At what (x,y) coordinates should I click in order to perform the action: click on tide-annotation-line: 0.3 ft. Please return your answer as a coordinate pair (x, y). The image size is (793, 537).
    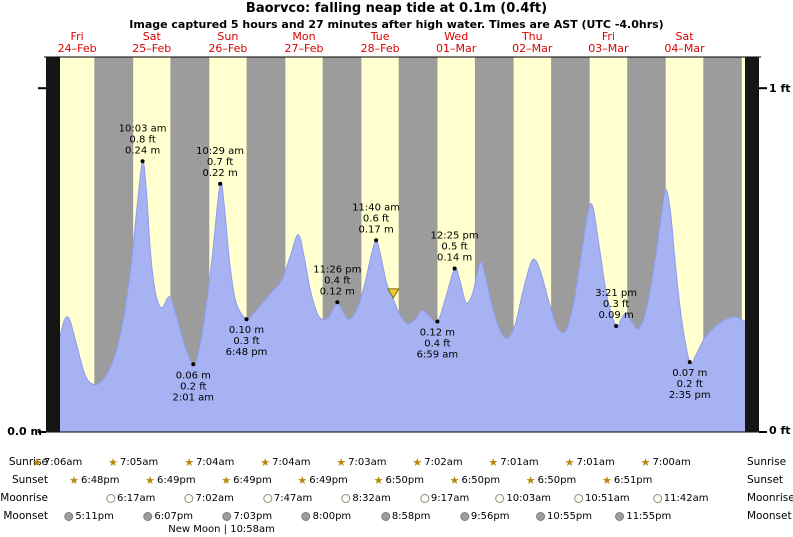
    Looking at the image, I should click on (616, 304).